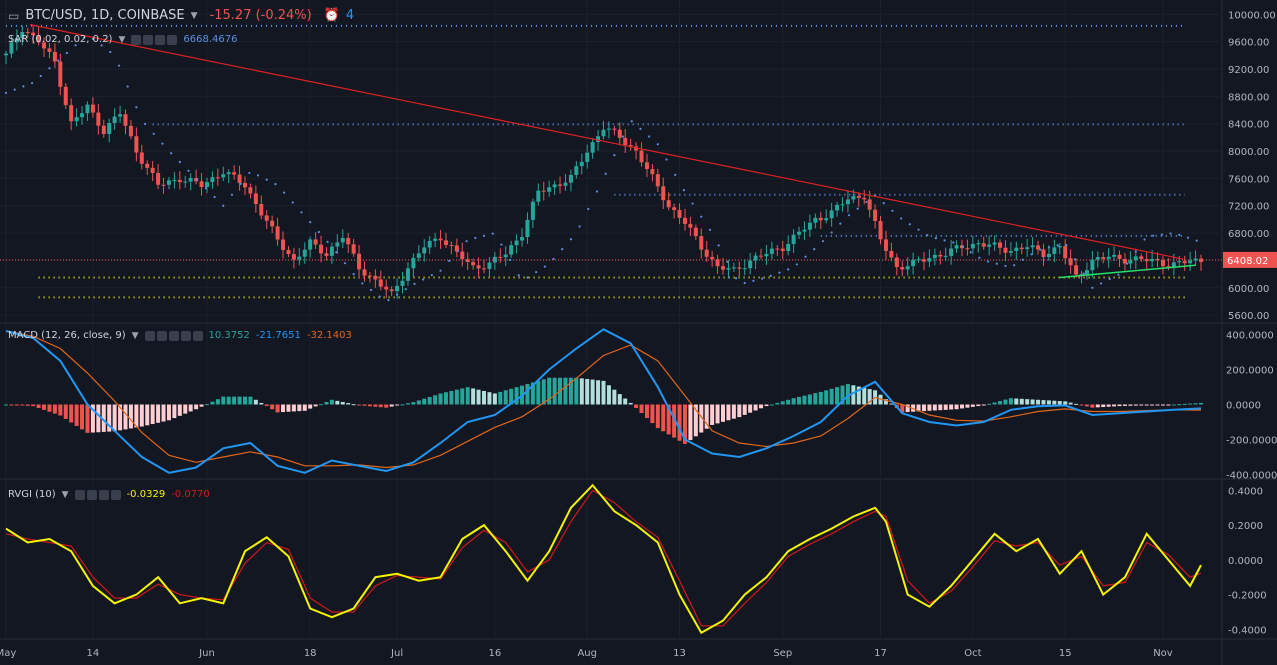  Describe the element at coordinates (1248, 234) in the screenshot. I see `price-tick-label: 6800.00` at that location.